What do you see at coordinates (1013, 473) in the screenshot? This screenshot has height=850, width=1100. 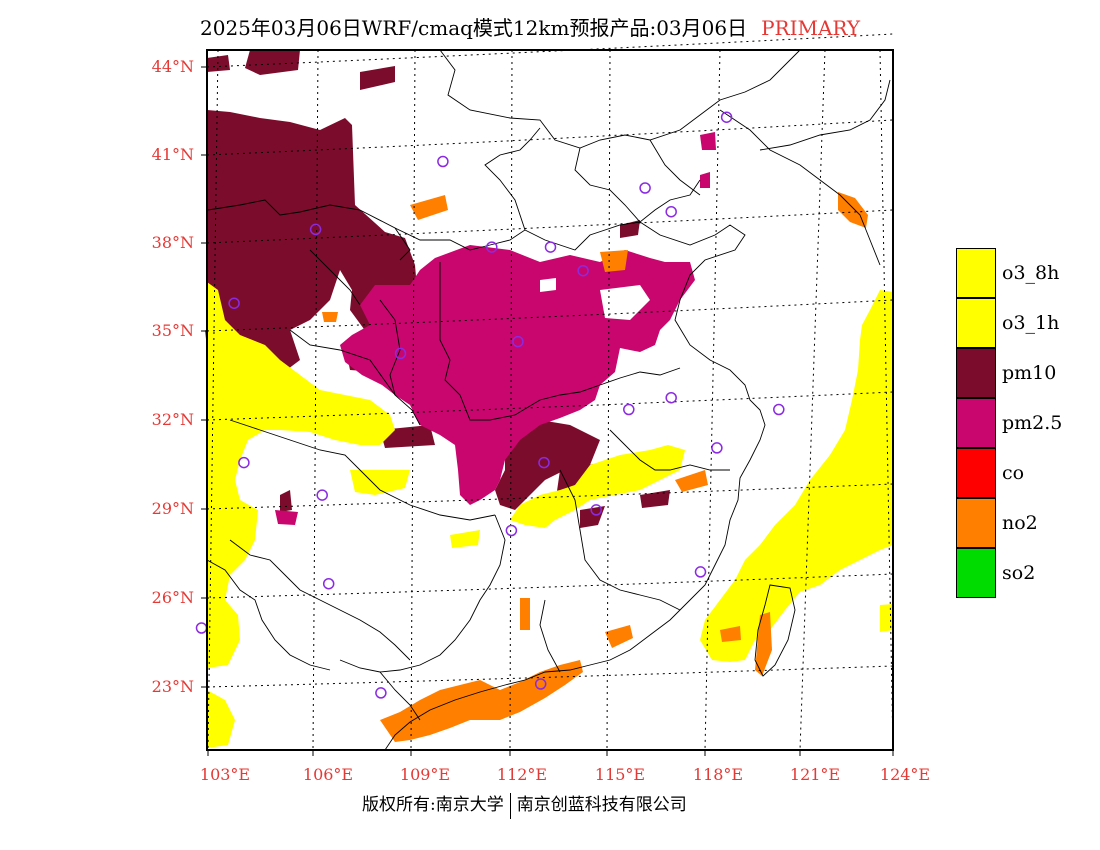 I see `legend-label: co` at bounding box center [1013, 473].